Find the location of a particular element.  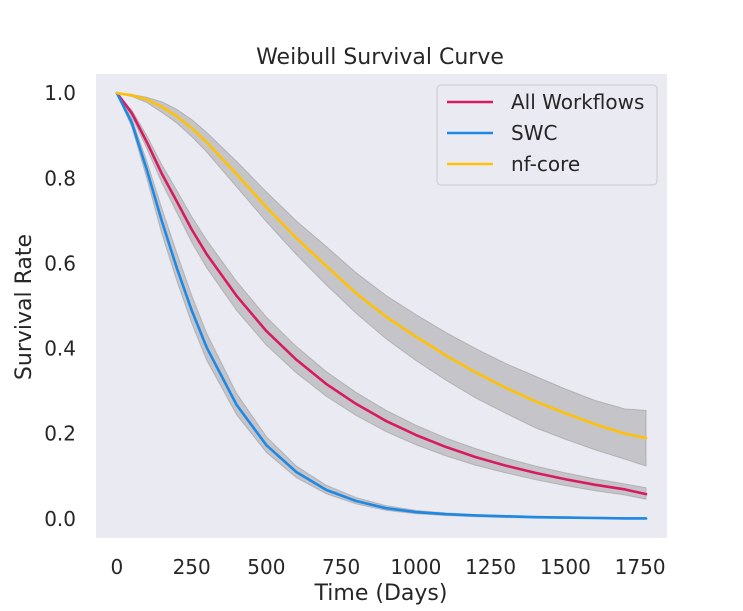

x-tick-label: 500 is located at coordinates (266, 567).